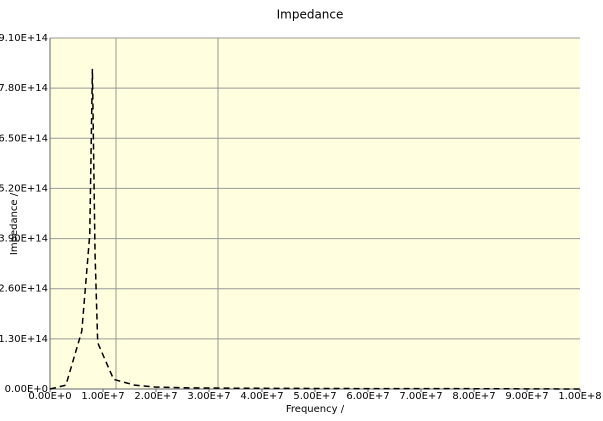 This screenshot has width=603, height=421. I want to click on x-tick-label: 2.00E+7, so click(155, 396).